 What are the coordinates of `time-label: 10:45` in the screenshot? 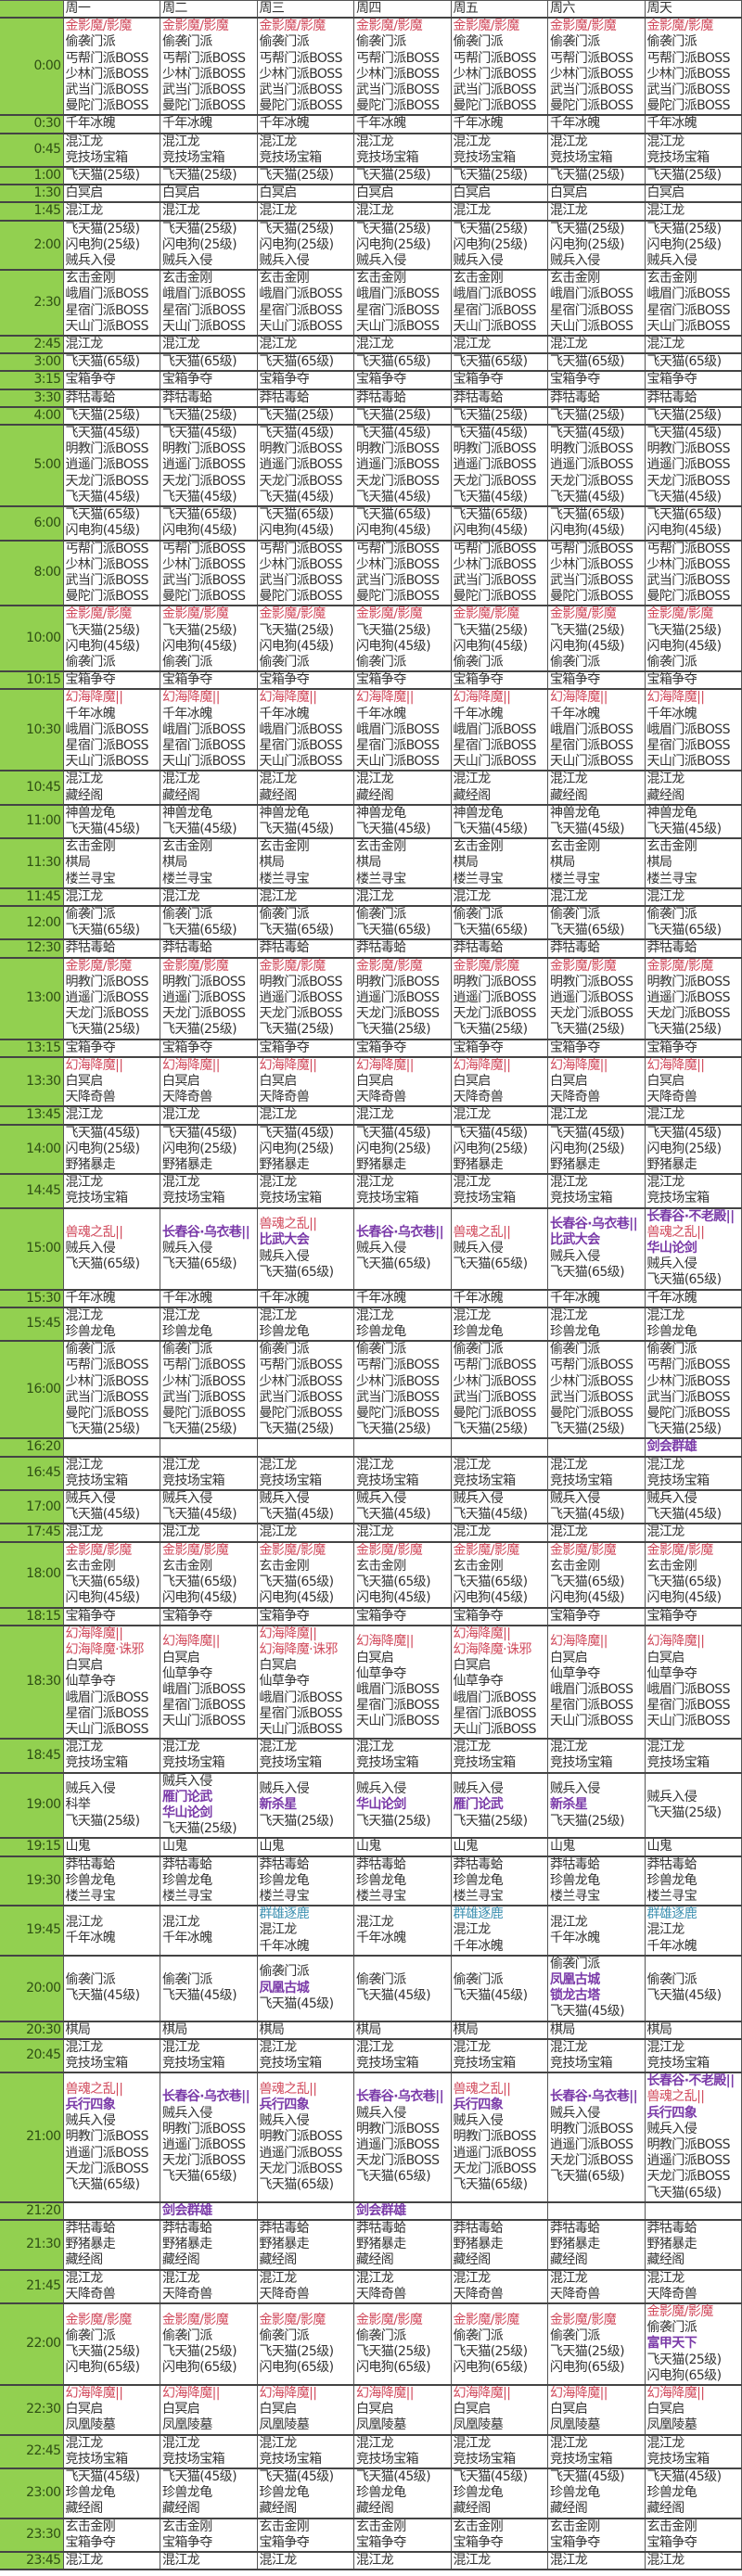 It's located at (32, 788).